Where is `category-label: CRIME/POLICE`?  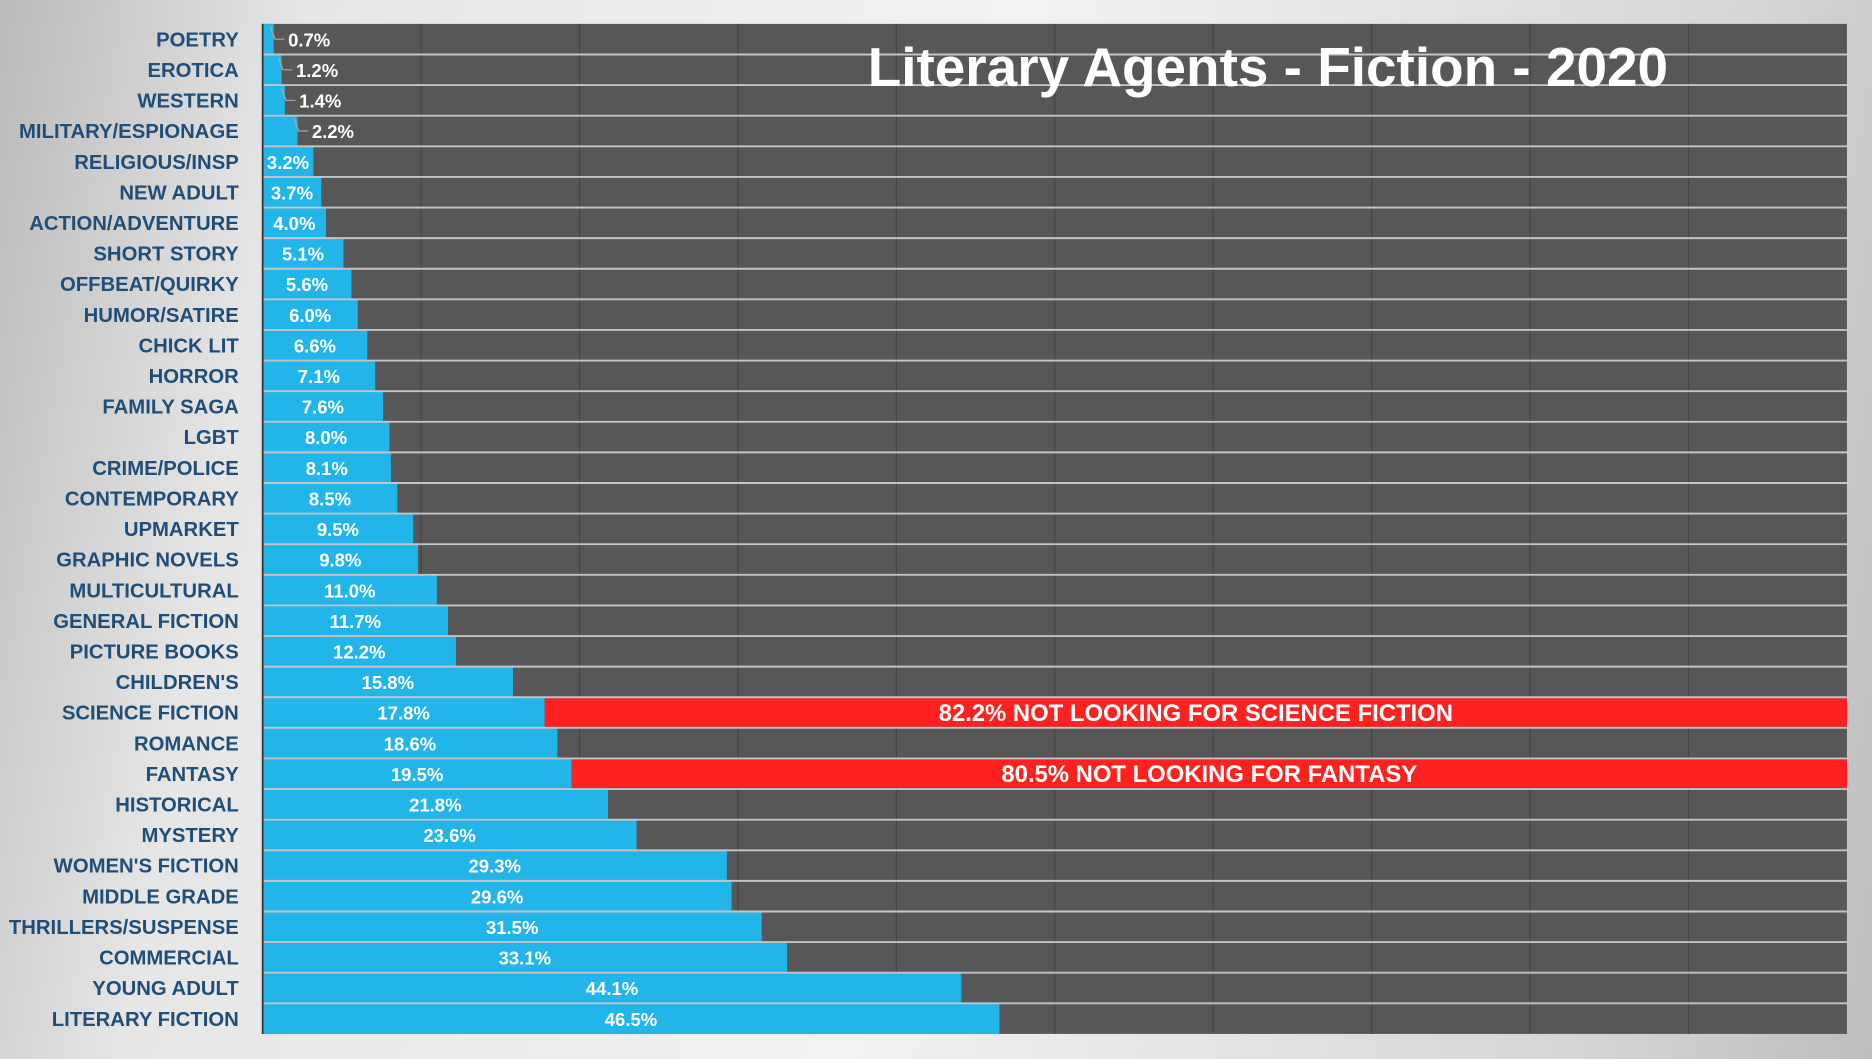
category-label: CRIME/POLICE is located at coordinates (165, 469).